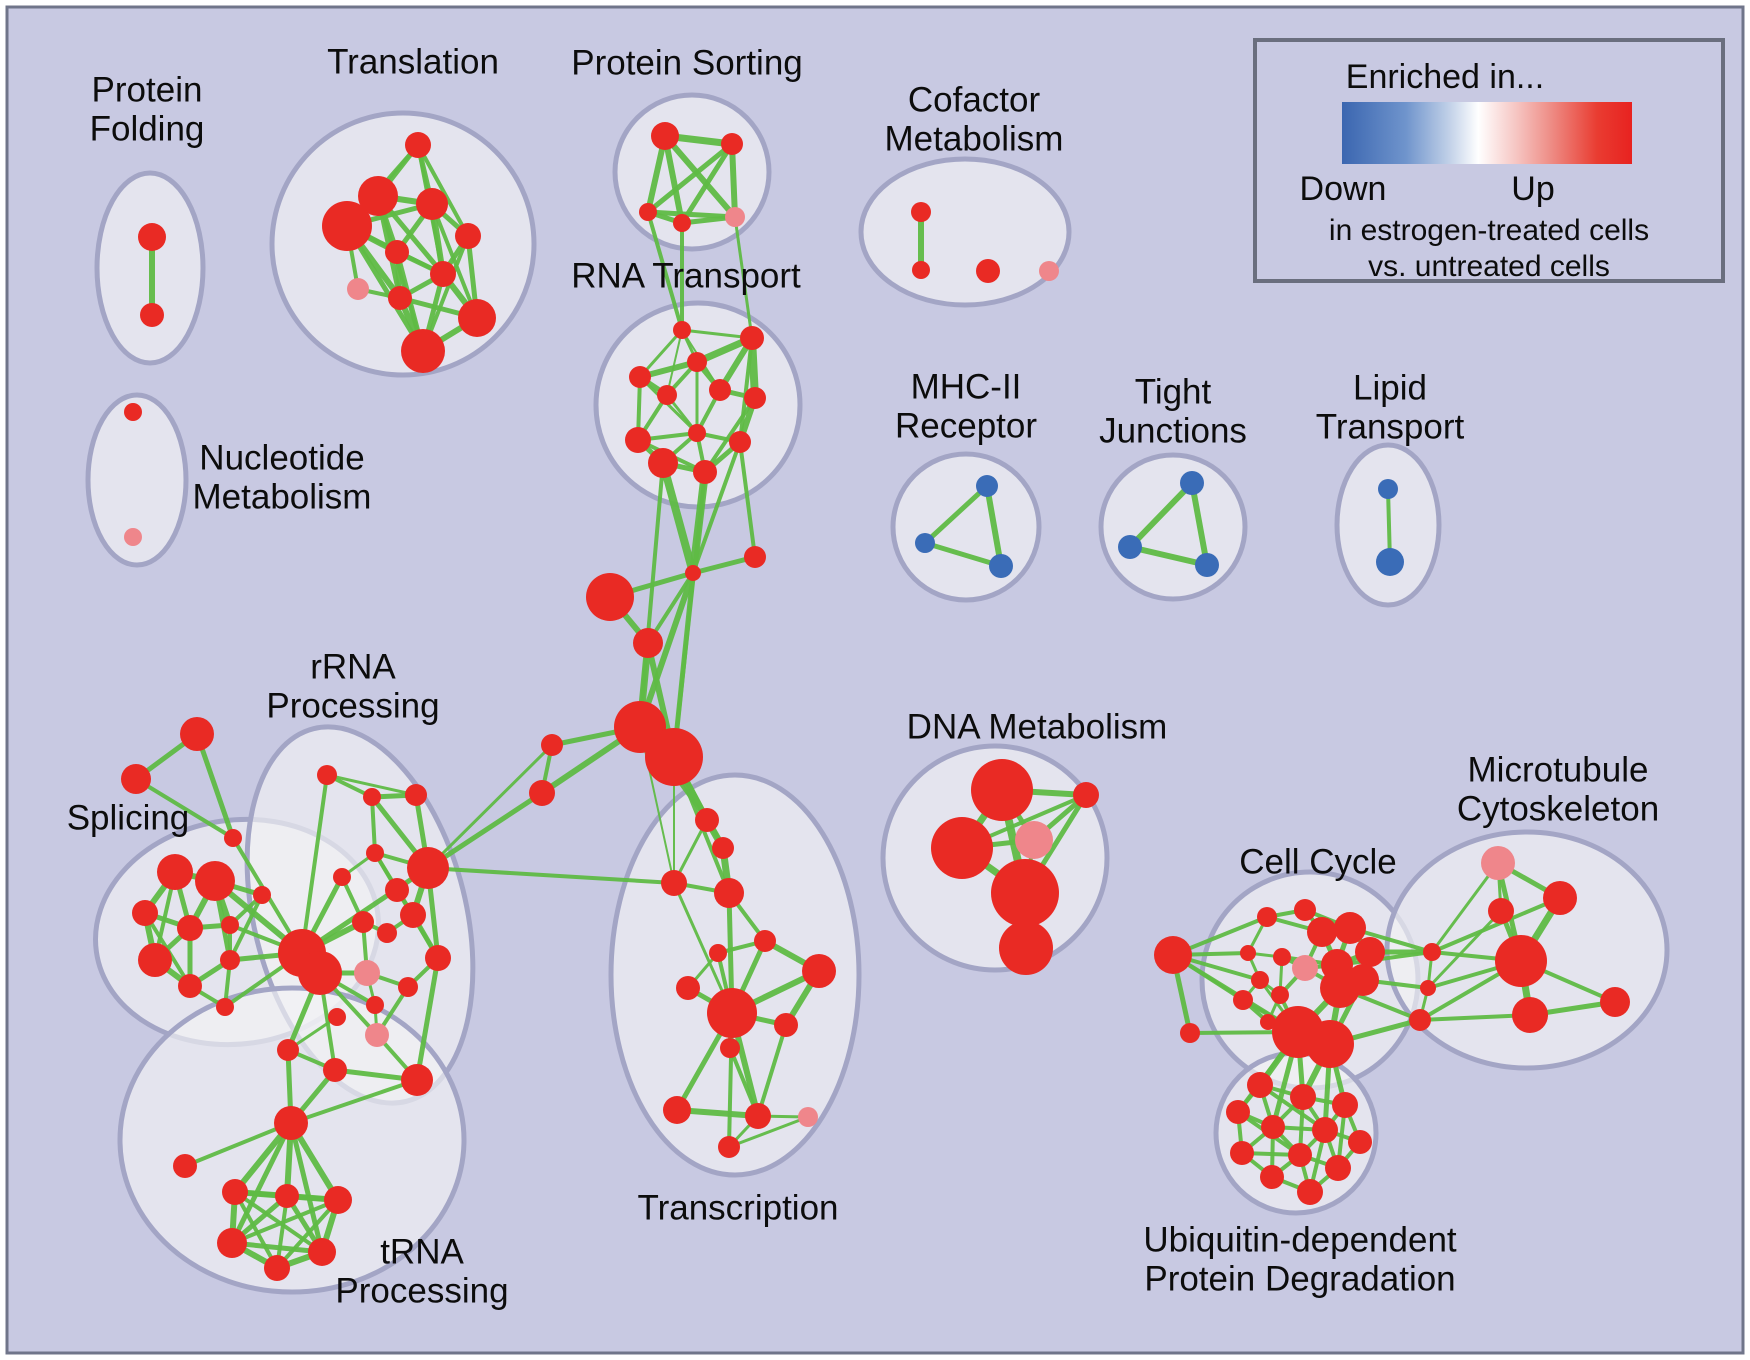 The width and height of the screenshot is (1750, 1360). What do you see at coordinates (1190, 1033) in the screenshot?
I see `gene-set-node-cc2` at bounding box center [1190, 1033].